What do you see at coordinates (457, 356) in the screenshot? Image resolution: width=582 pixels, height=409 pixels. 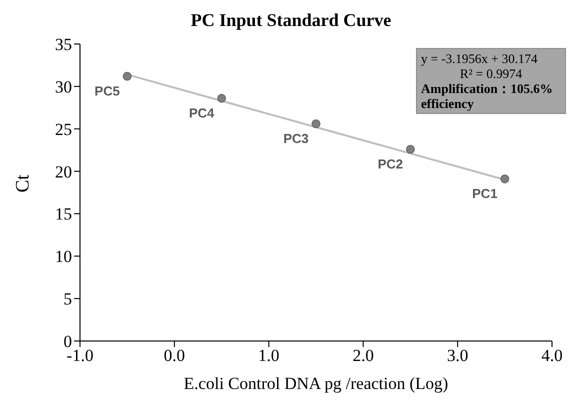 I see `x-tick-label: 3.0` at bounding box center [457, 356].